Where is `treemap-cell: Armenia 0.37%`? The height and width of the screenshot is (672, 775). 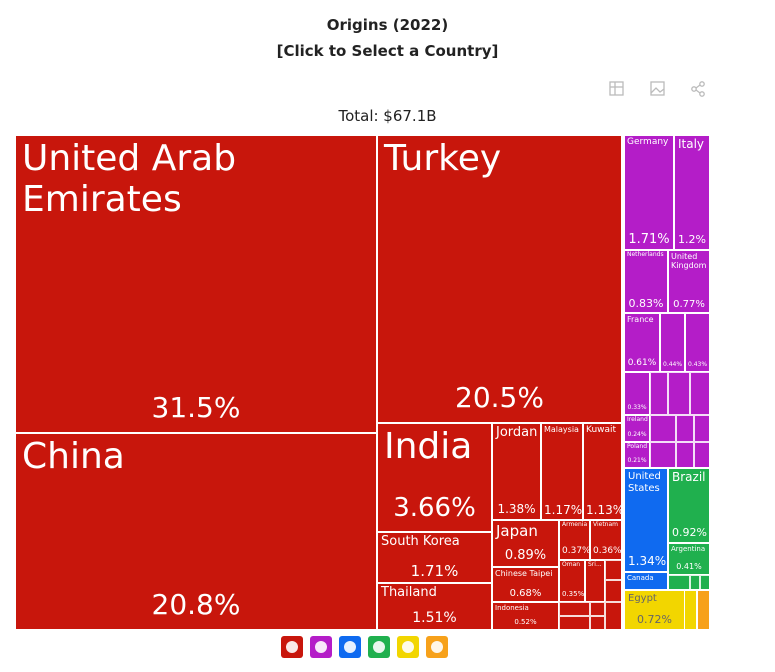 treemap-cell: Armenia 0.37% is located at coordinates (574, 540).